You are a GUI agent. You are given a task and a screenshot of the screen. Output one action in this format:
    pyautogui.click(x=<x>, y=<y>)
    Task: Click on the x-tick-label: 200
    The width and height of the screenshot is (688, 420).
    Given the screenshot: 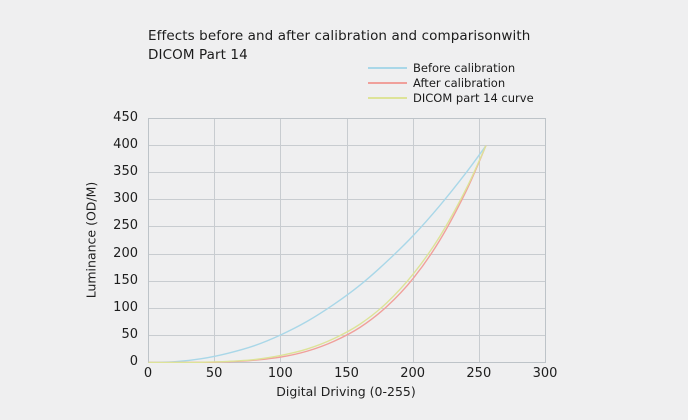 What is the action you would take?
    pyautogui.click(x=413, y=373)
    